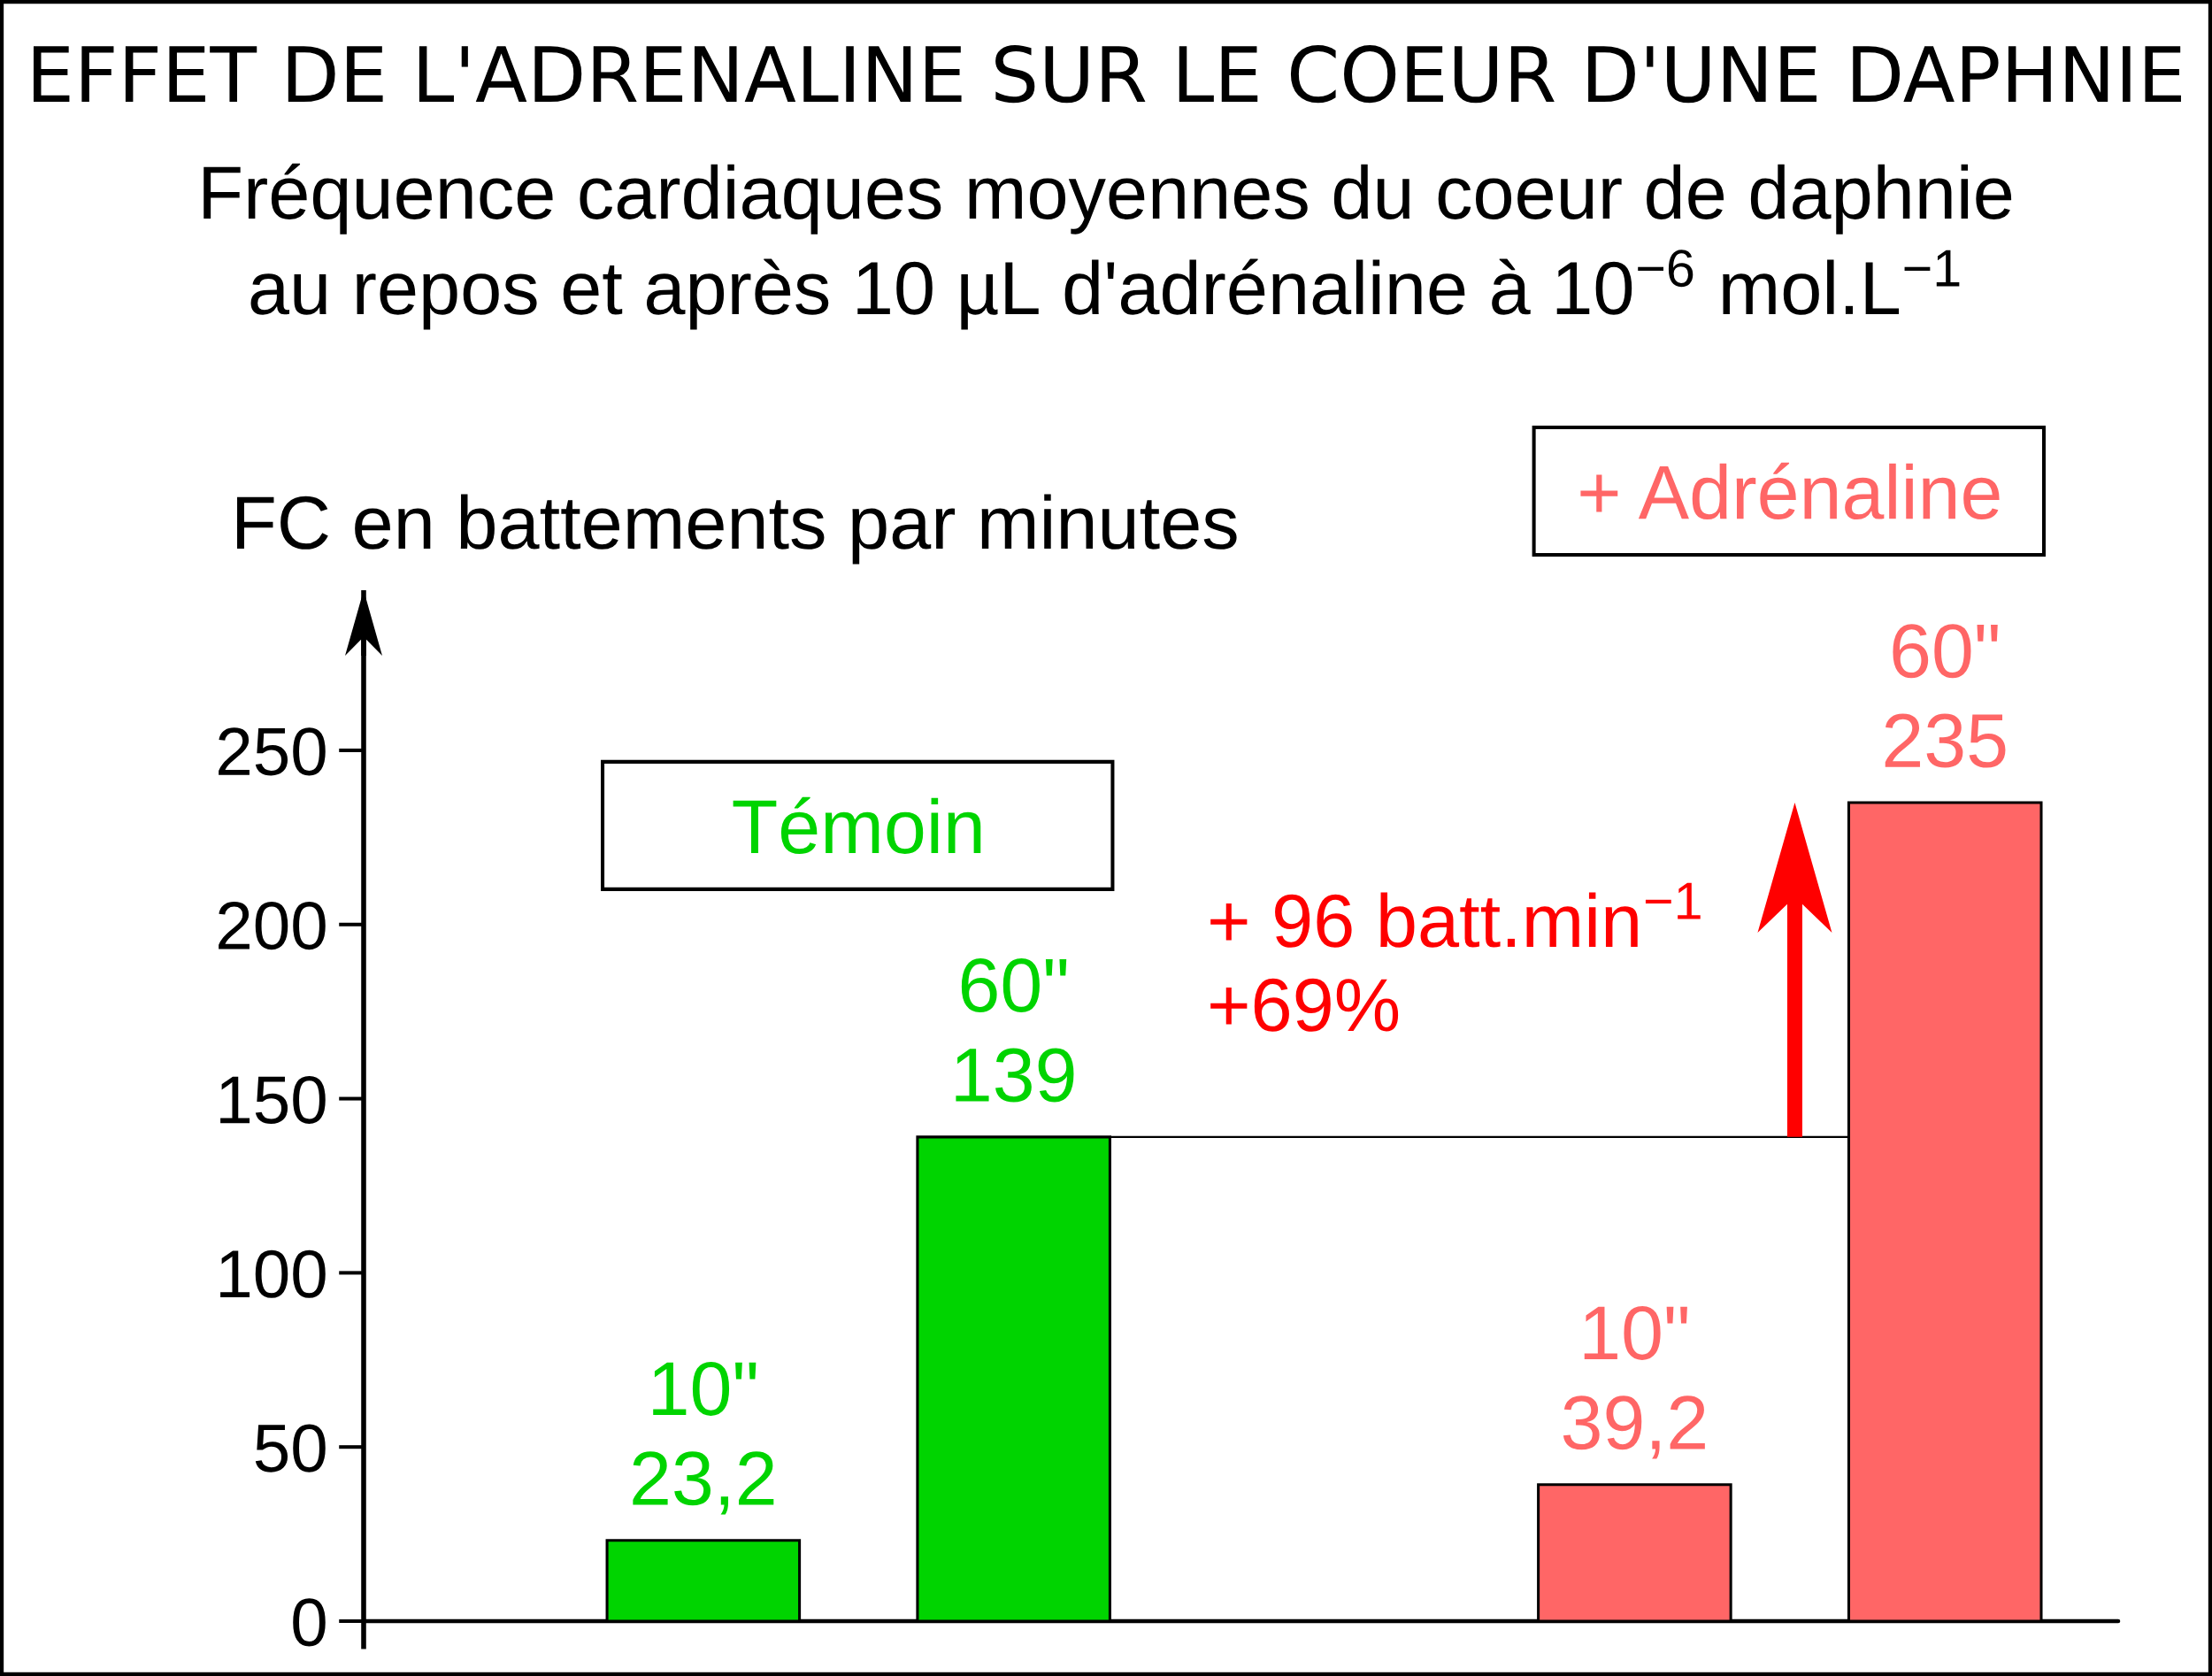 The width and height of the screenshot is (2212, 1676). What do you see at coordinates (1946, 740) in the screenshot?
I see `data-label: 235` at bounding box center [1946, 740].